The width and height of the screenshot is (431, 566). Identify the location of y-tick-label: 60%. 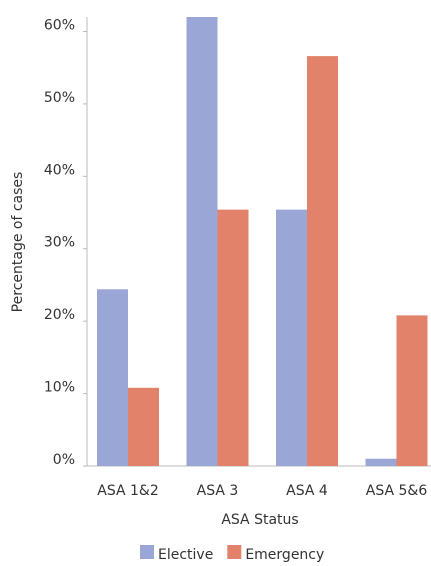
(59, 25).